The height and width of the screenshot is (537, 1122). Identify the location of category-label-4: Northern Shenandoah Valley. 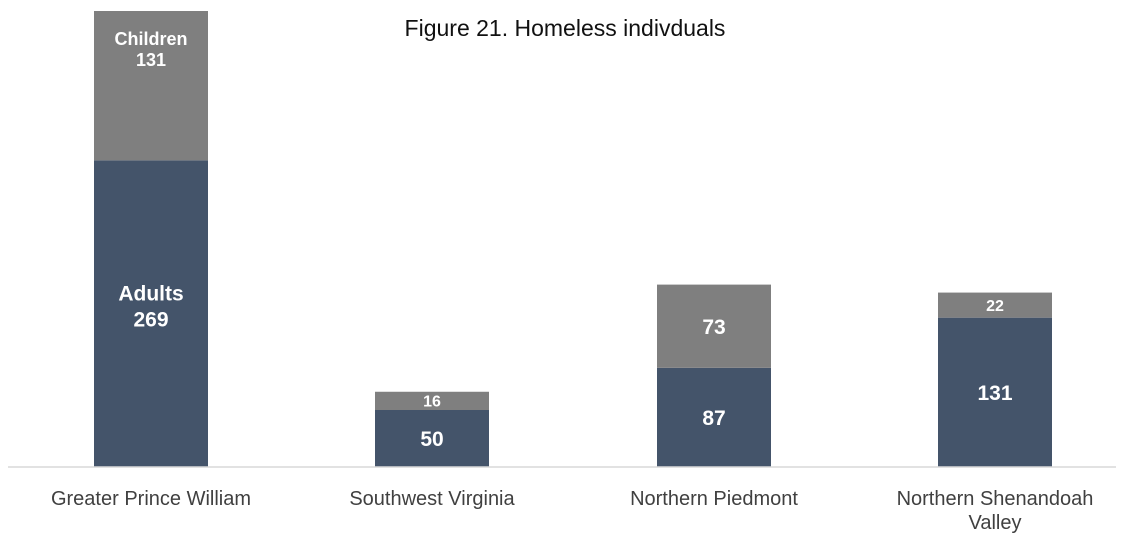
(995, 511).